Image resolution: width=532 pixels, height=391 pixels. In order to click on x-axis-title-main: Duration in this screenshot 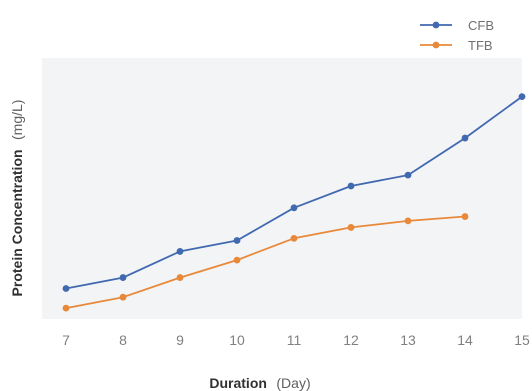, I will do `click(238, 383)`.